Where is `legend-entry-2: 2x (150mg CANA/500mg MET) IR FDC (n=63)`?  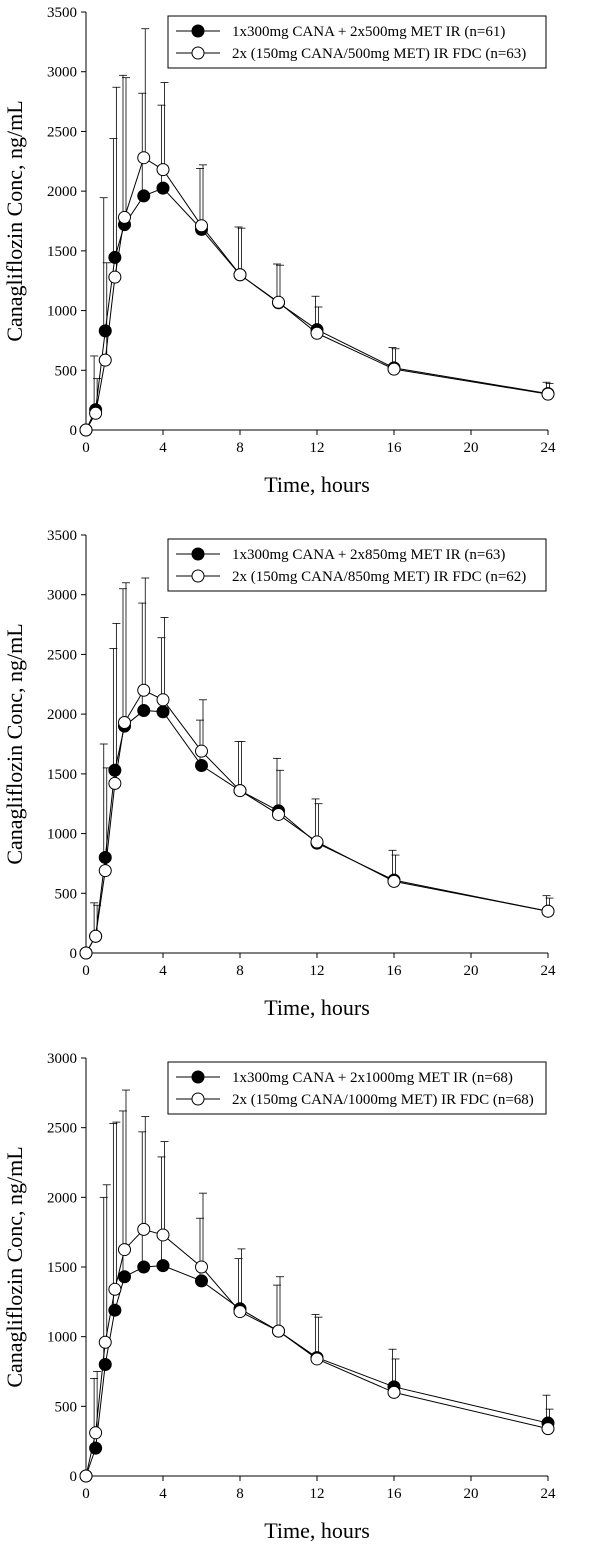 legend-entry-2: 2x (150mg CANA/500mg MET) IR FDC (n=63) is located at coordinates (379, 54).